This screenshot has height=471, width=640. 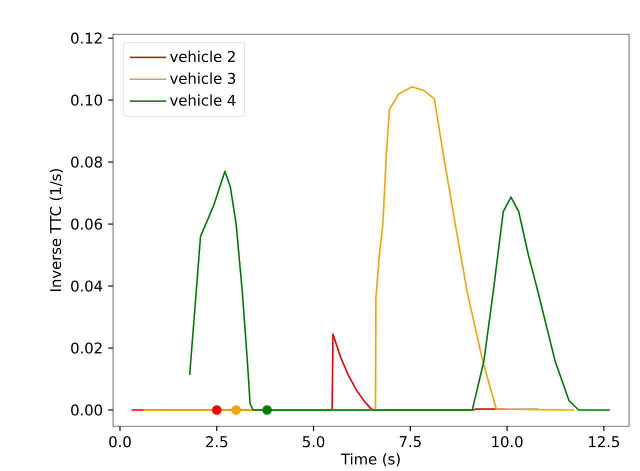 I want to click on x-tick-label: 12.5, so click(x=604, y=442).